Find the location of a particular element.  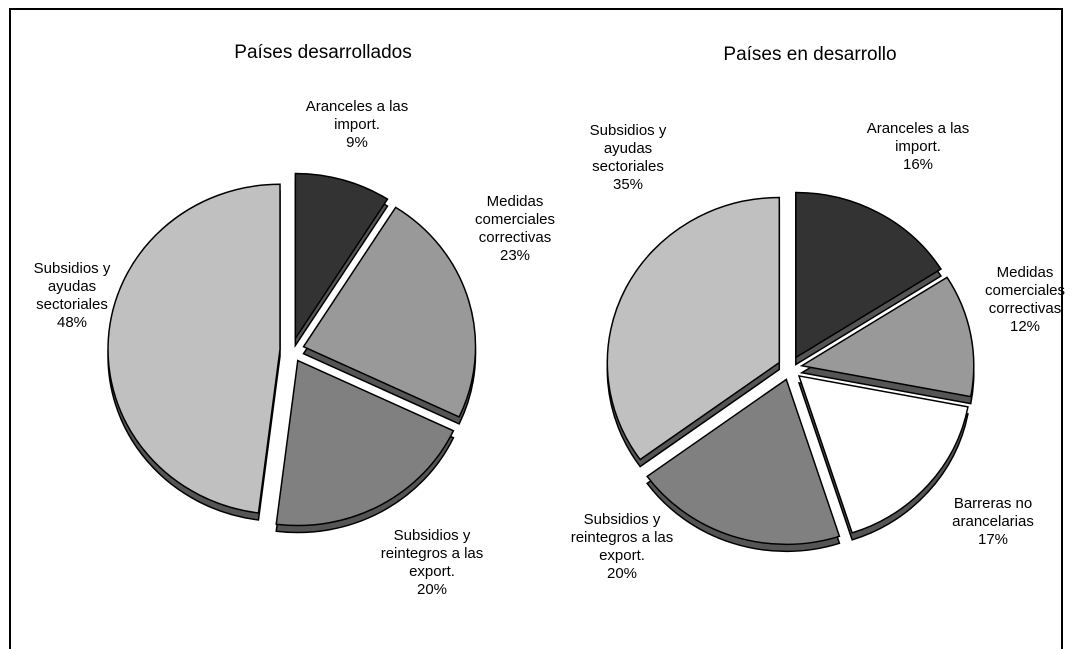

slice-label: Aranceles a las import. 16% is located at coordinates (918, 147).